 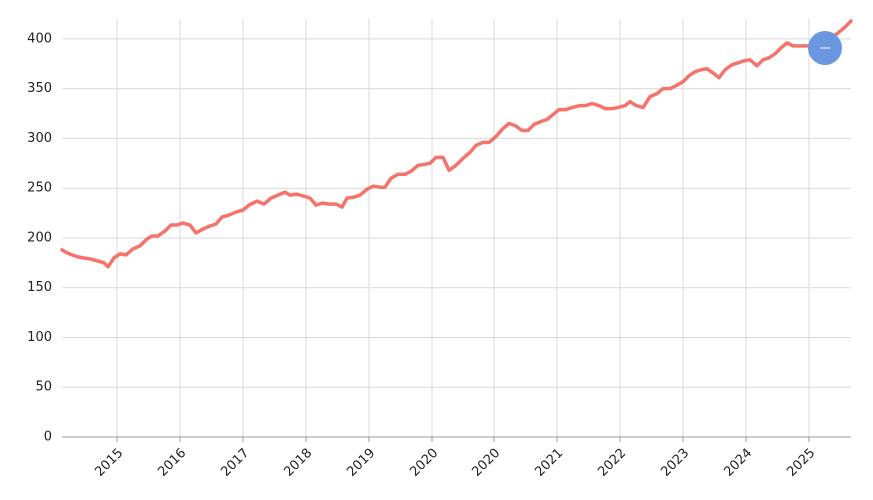 I want to click on y-tick-label: 50, so click(x=43, y=387).